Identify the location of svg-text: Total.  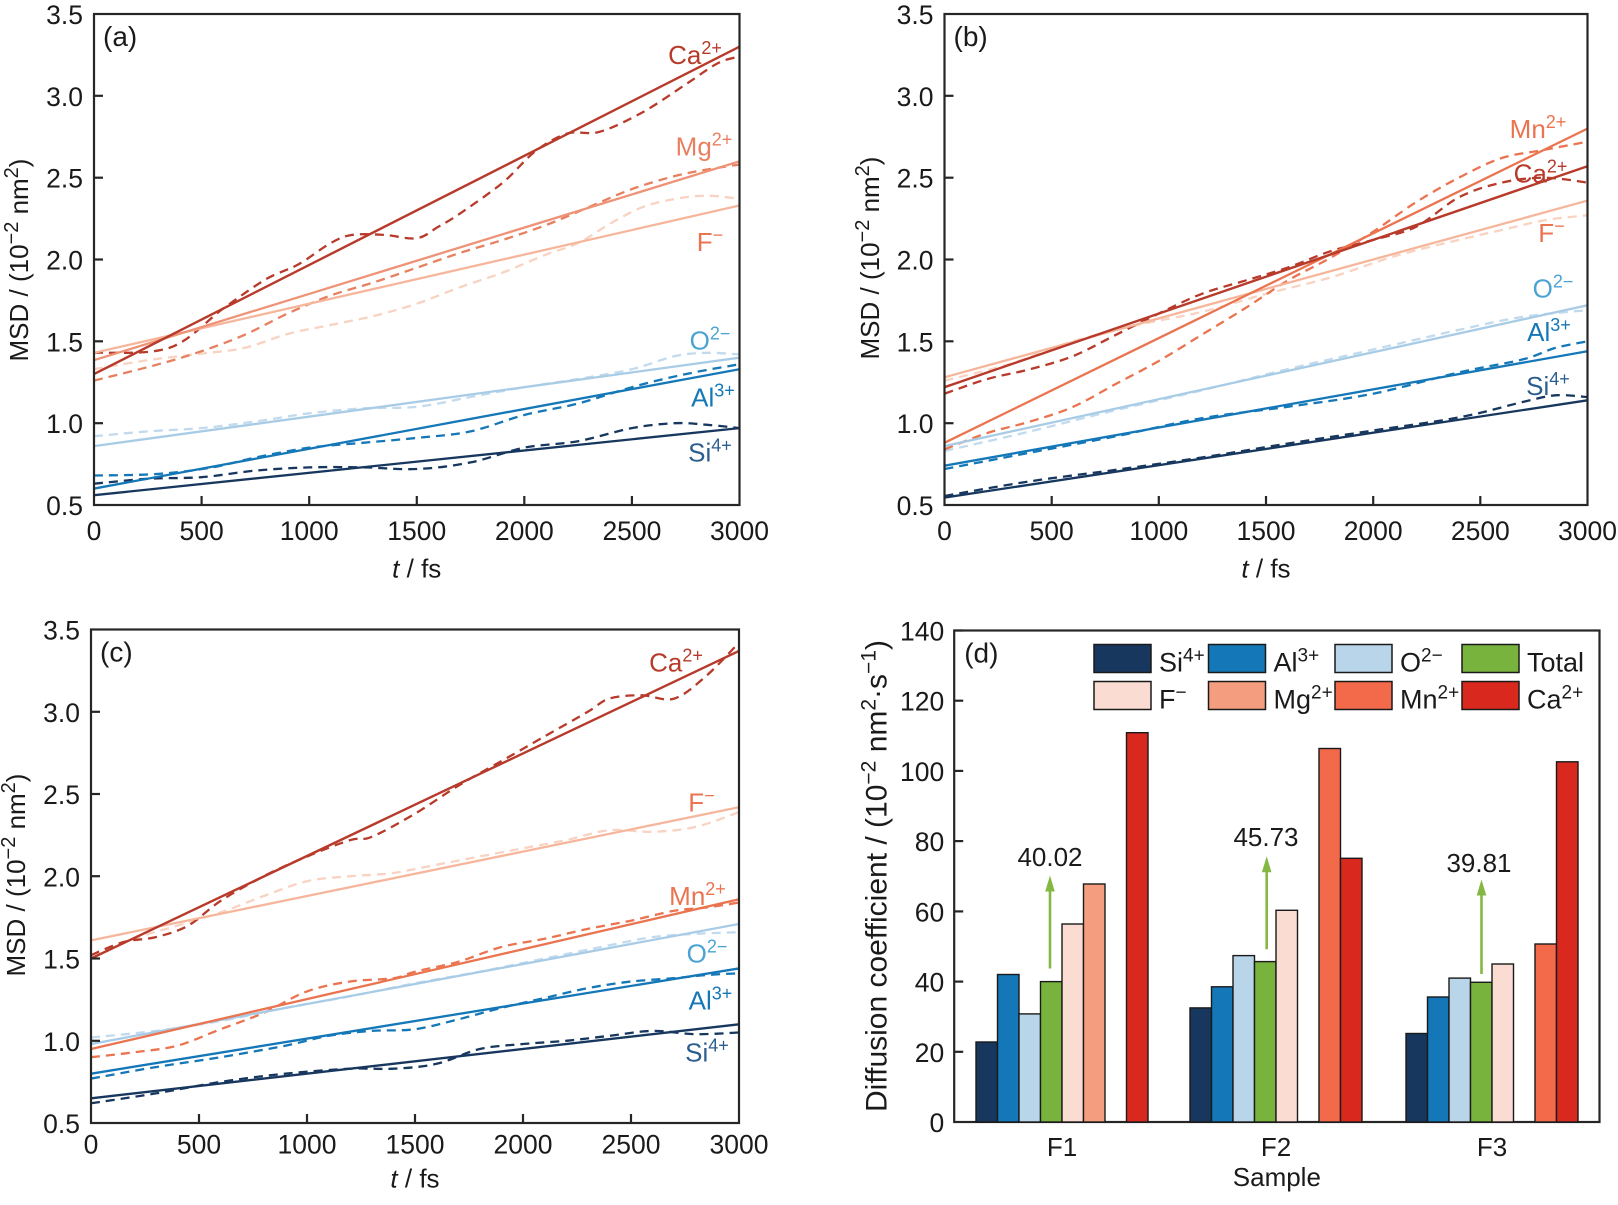
(1555, 663).